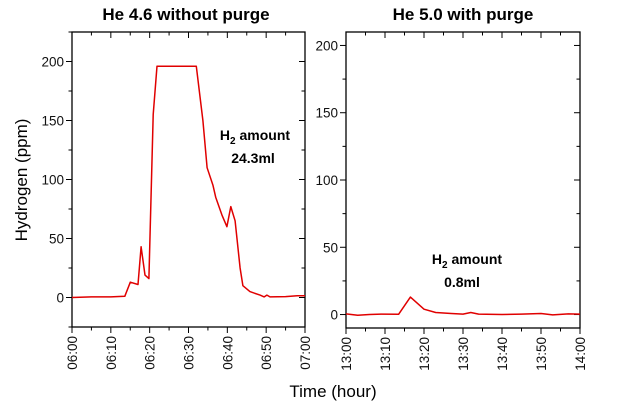  Describe the element at coordinates (111, 353) in the screenshot. I see `x-tick-label: 06:10` at that location.